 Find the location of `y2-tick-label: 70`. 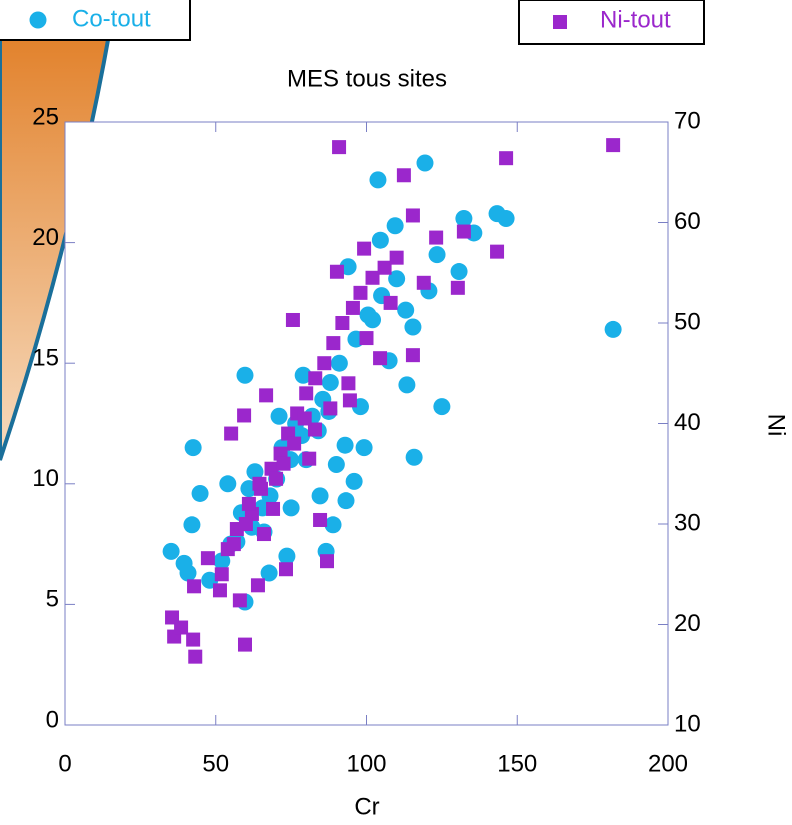

y2-tick-label: 70 is located at coordinates (687, 120).